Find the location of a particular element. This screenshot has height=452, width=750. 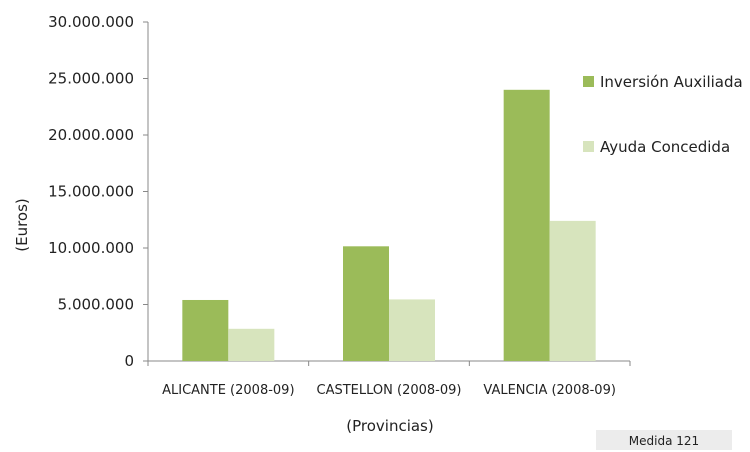

x-axis-title: (Provincias) is located at coordinates (389, 426).